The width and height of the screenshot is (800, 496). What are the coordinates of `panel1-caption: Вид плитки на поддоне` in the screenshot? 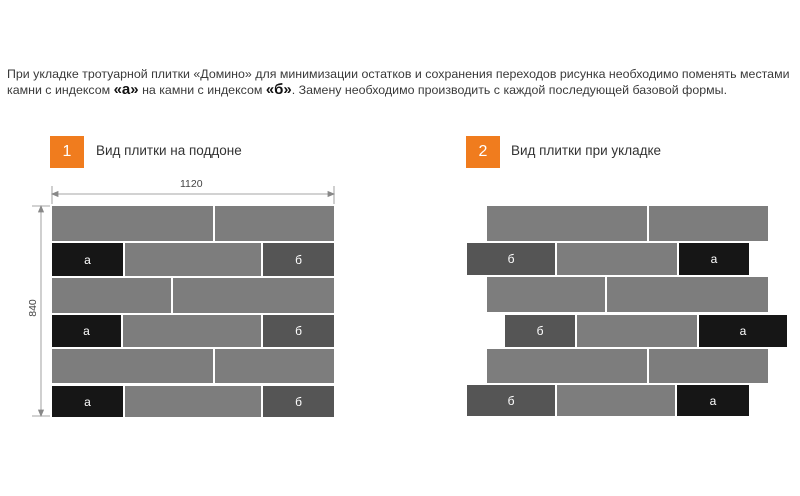 It's located at (169, 150).